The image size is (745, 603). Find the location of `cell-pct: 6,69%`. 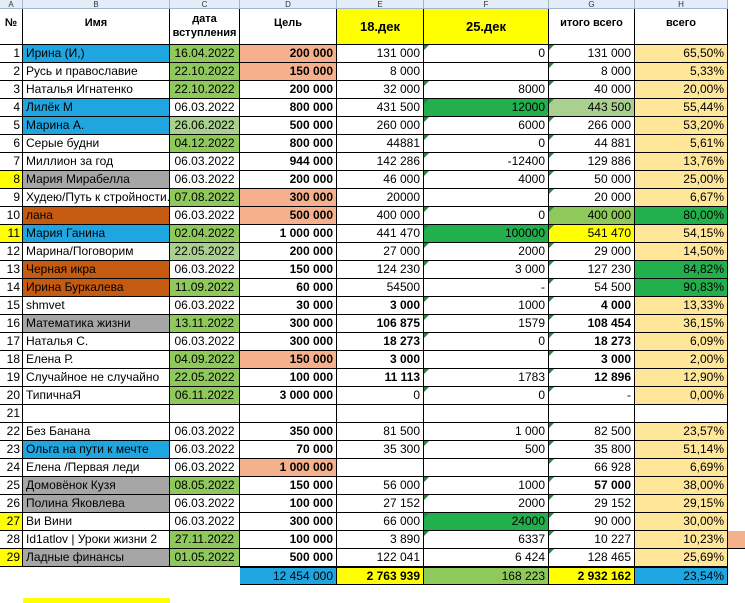

cell-pct: 6,69% is located at coordinates (681, 468).